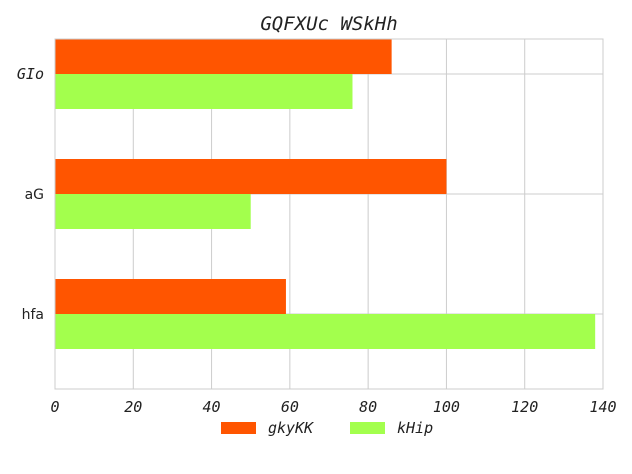 This screenshot has width=632, height=474. Describe the element at coordinates (602, 407) in the screenshot. I see `x-tick-label: 140` at that location.